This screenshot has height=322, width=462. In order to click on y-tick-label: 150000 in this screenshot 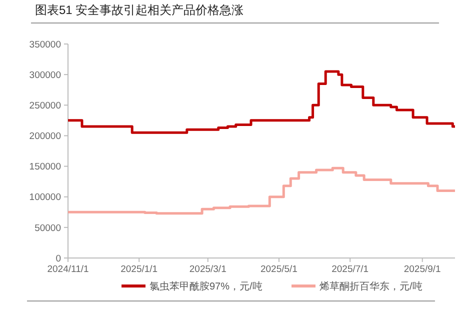, I will do `click(45, 167)`.